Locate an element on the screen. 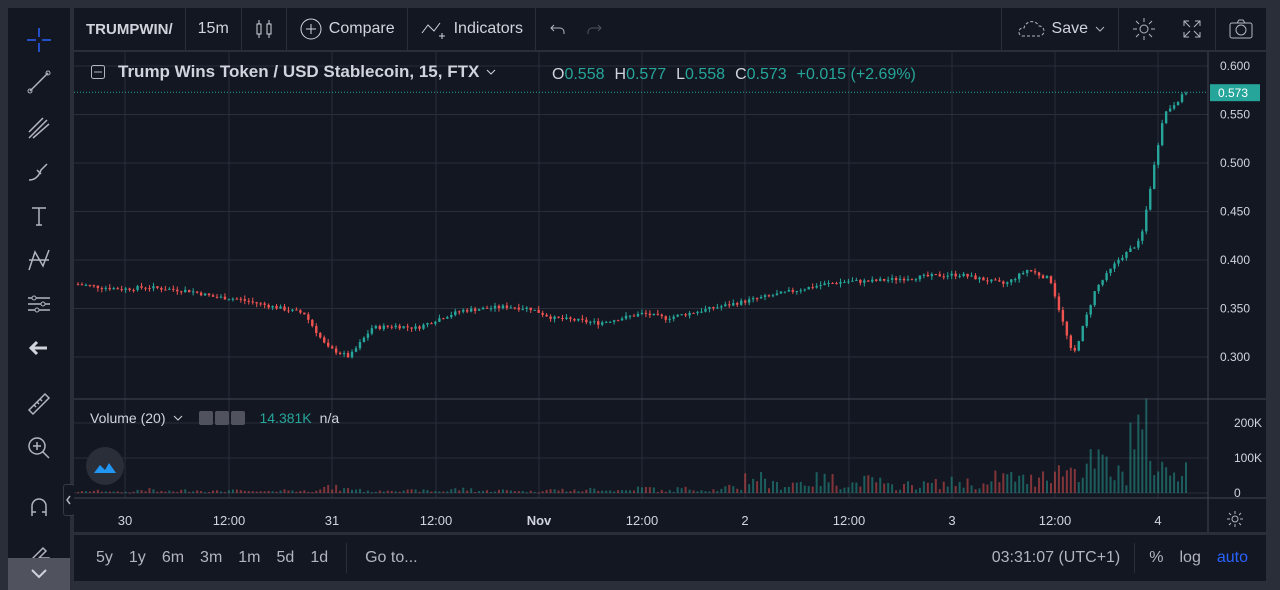  indicators-icon is located at coordinates (433, 30).